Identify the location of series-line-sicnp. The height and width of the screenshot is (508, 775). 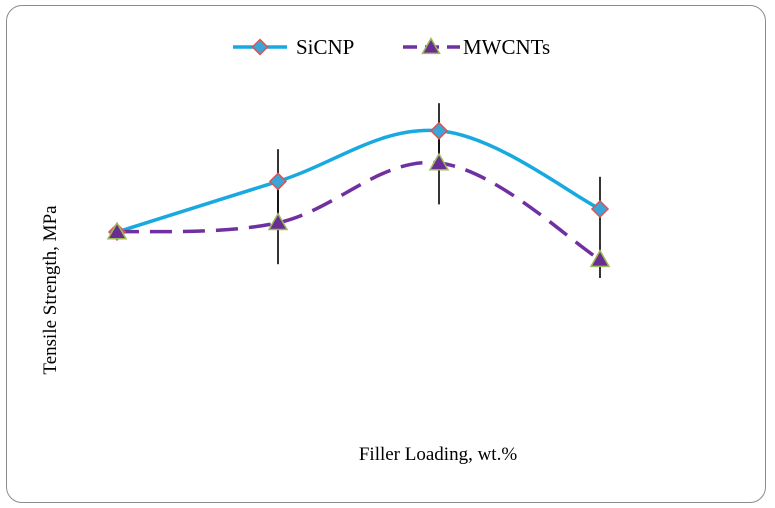
(358, 181).